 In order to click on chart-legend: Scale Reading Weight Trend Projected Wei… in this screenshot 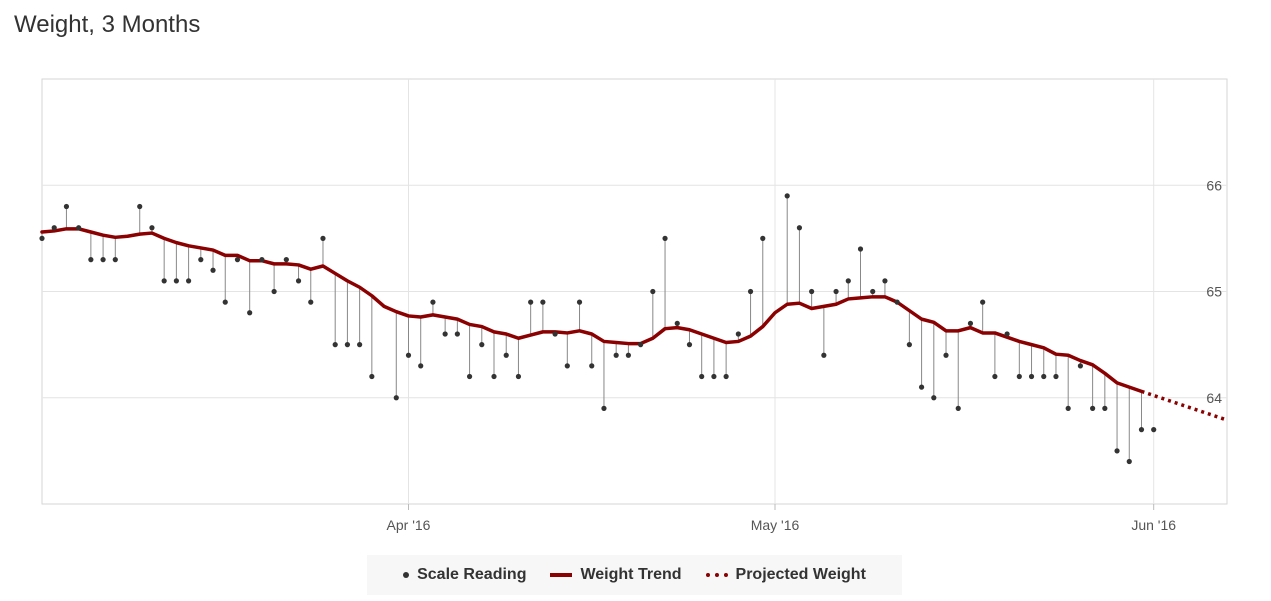, I will do `click(634, 575)`.